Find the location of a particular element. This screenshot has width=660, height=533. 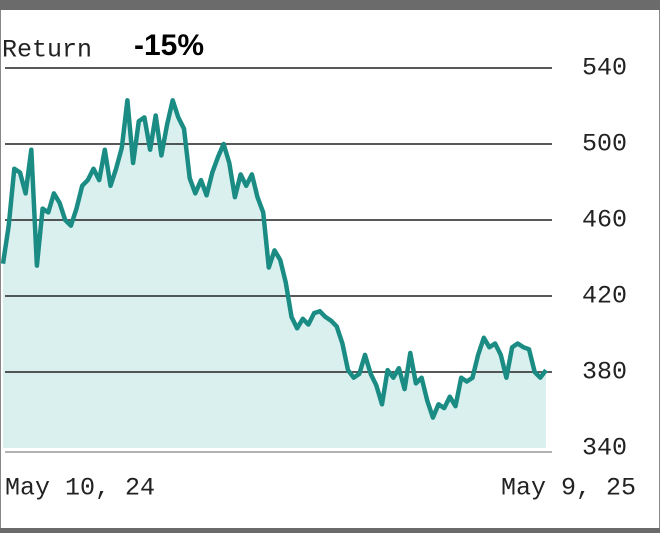

x-tick-label: May 9, 25 is located at coordinates (568, 488).